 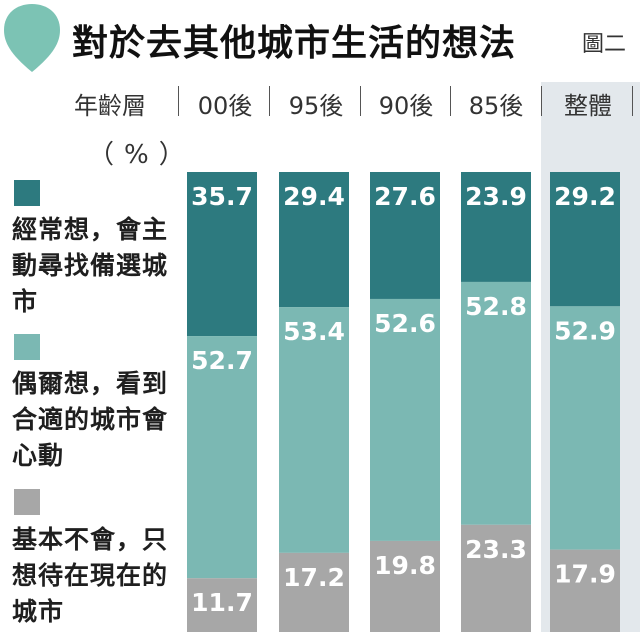 I want to click on legend-swatch-often, so click(x=27, y=193).